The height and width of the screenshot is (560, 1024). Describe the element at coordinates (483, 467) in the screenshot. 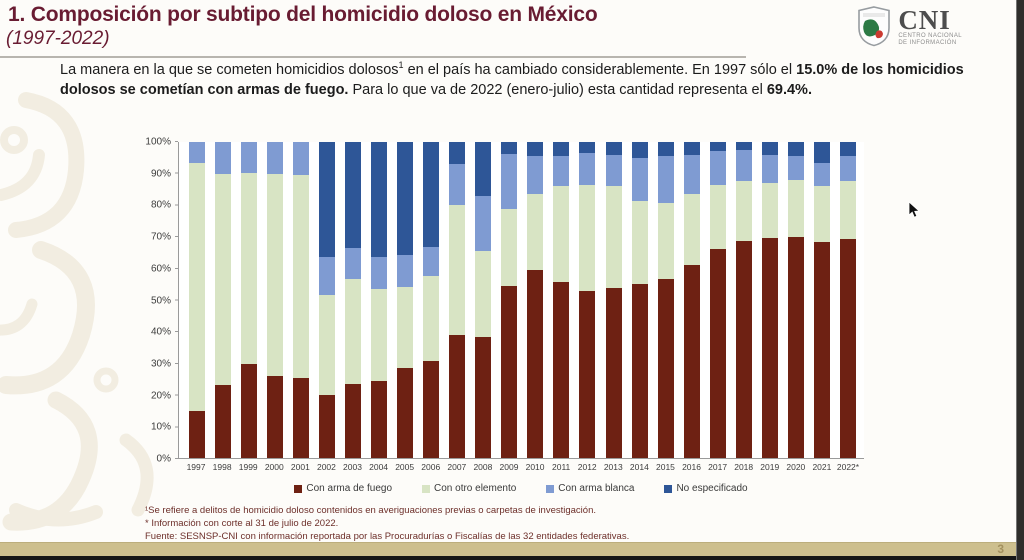

I see `x-tick-label: 2008` at that location.